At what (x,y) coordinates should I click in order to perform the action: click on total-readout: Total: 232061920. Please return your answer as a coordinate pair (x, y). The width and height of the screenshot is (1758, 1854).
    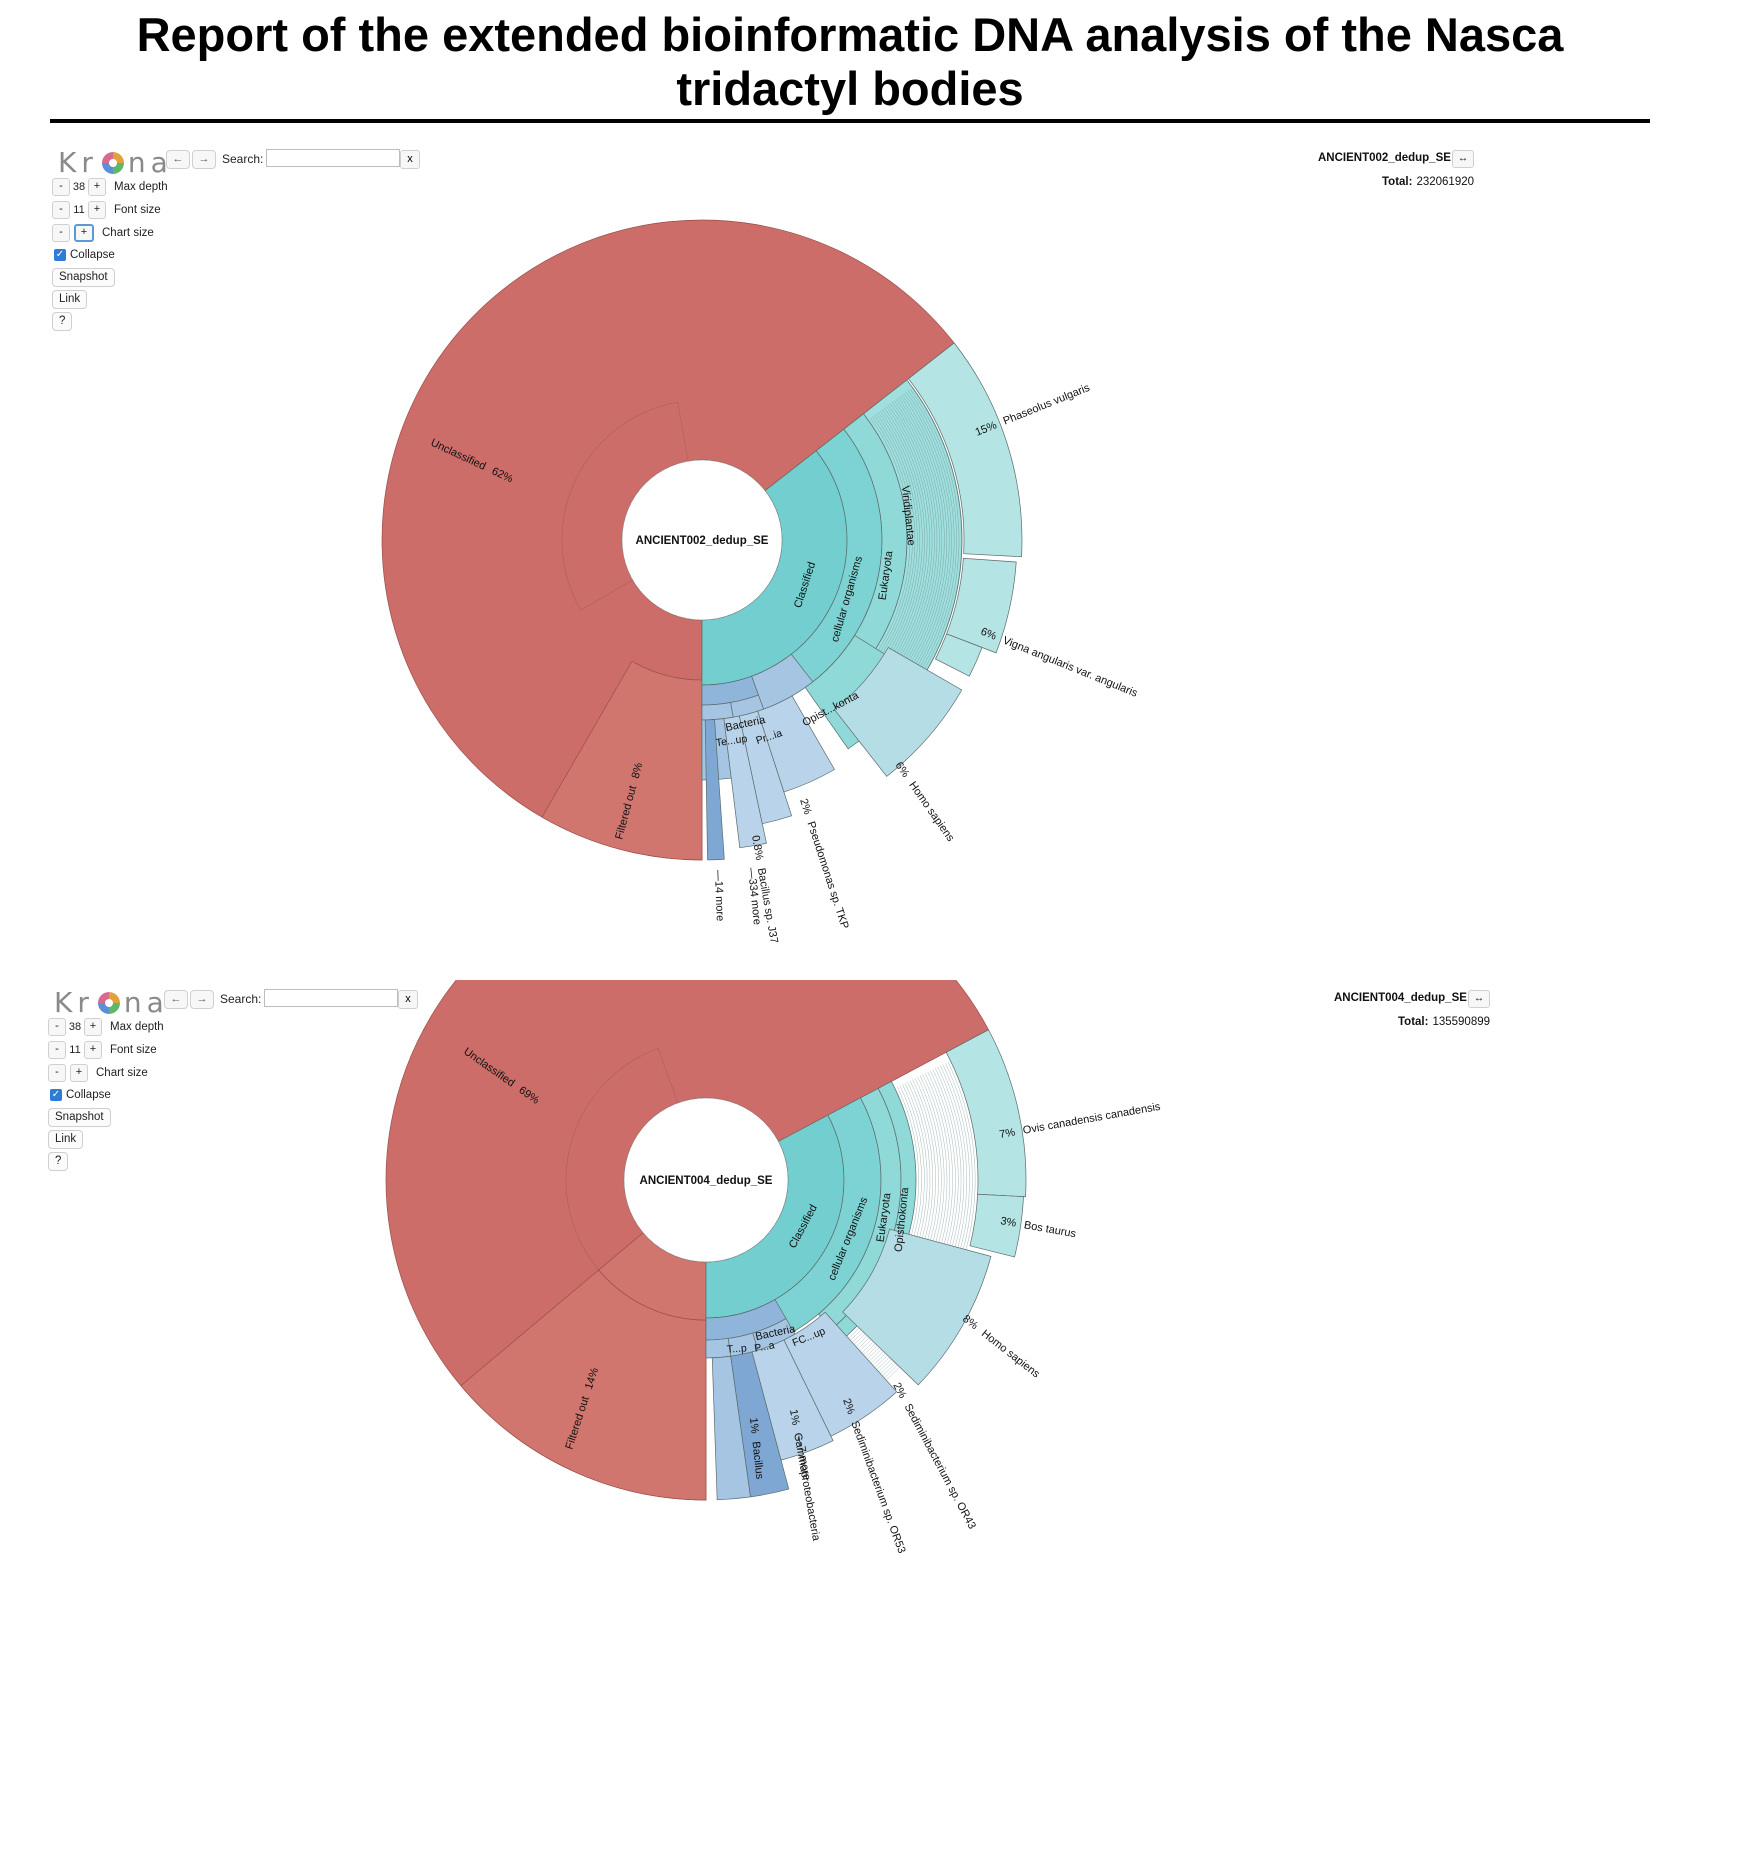
    Looking at the image, I should click on (1428, 182).